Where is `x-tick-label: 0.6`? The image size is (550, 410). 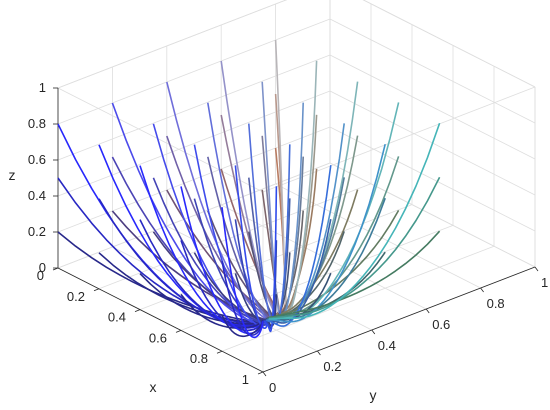 x-tick-label: 0.6 is located at coordinates (158, 337).